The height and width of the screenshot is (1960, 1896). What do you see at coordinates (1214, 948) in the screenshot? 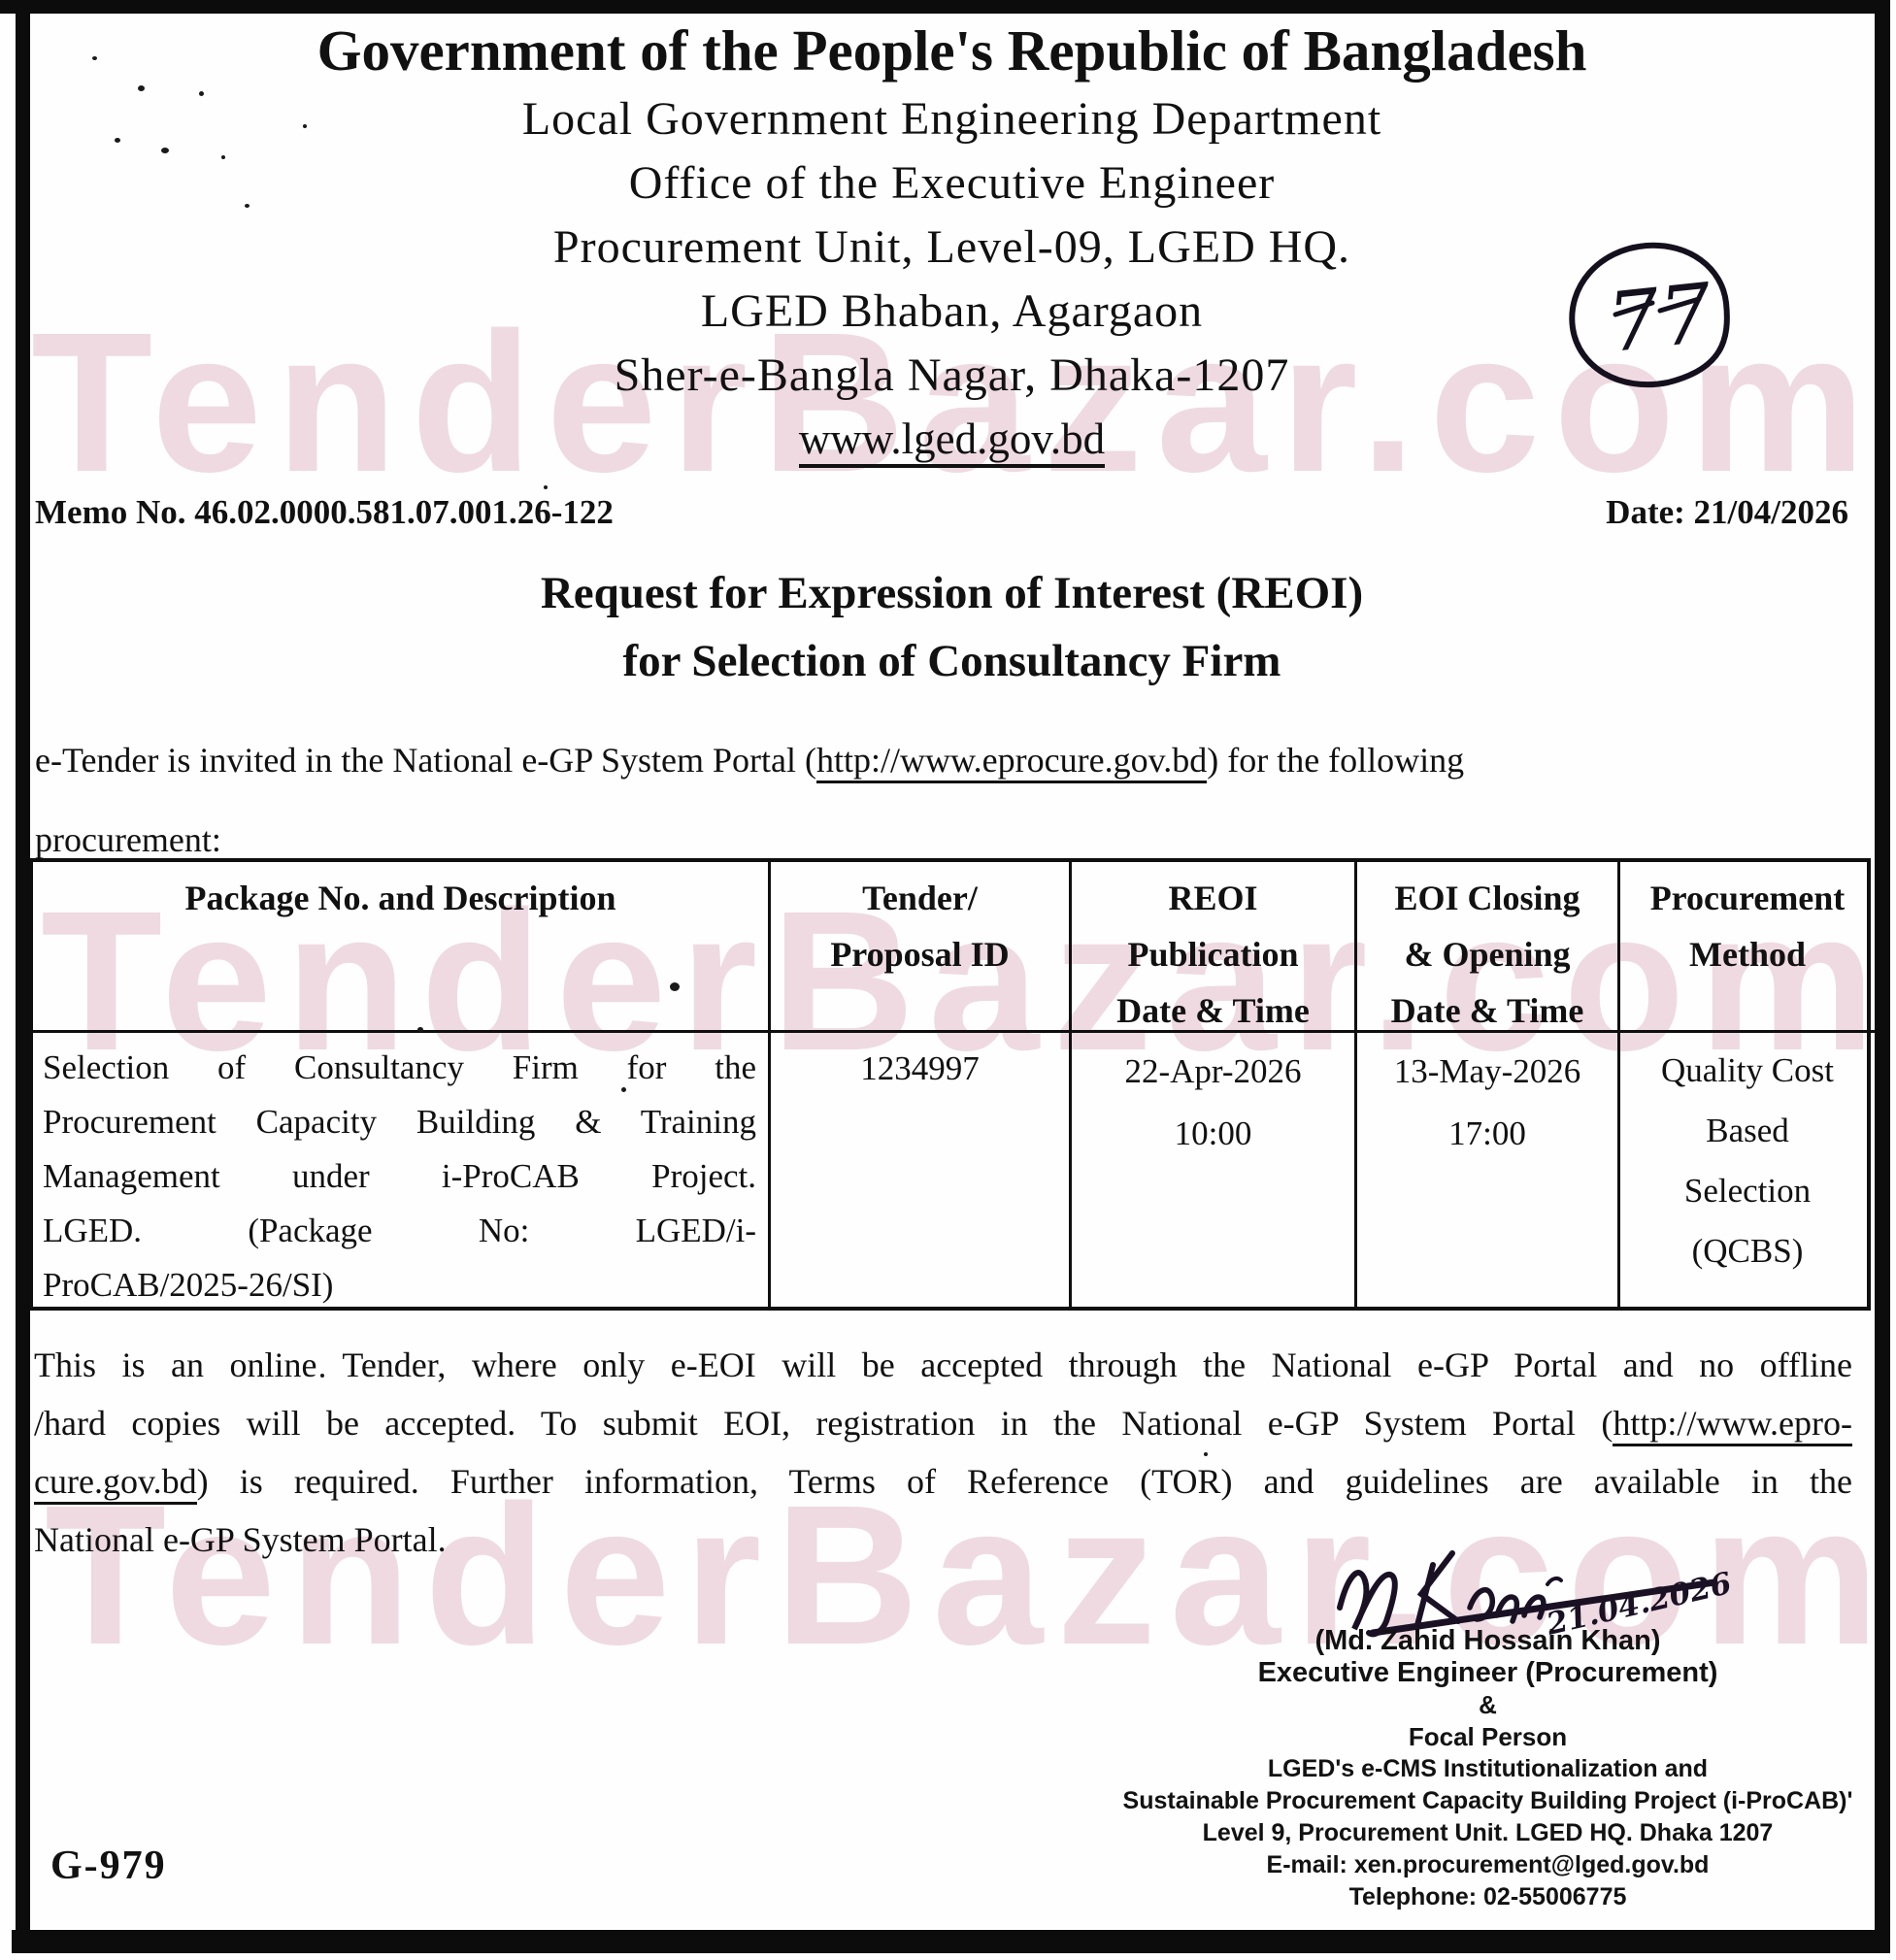
I see `col-header-reoi-publication: REOI Publication Date & Time` at bounding box center [1214, 948].